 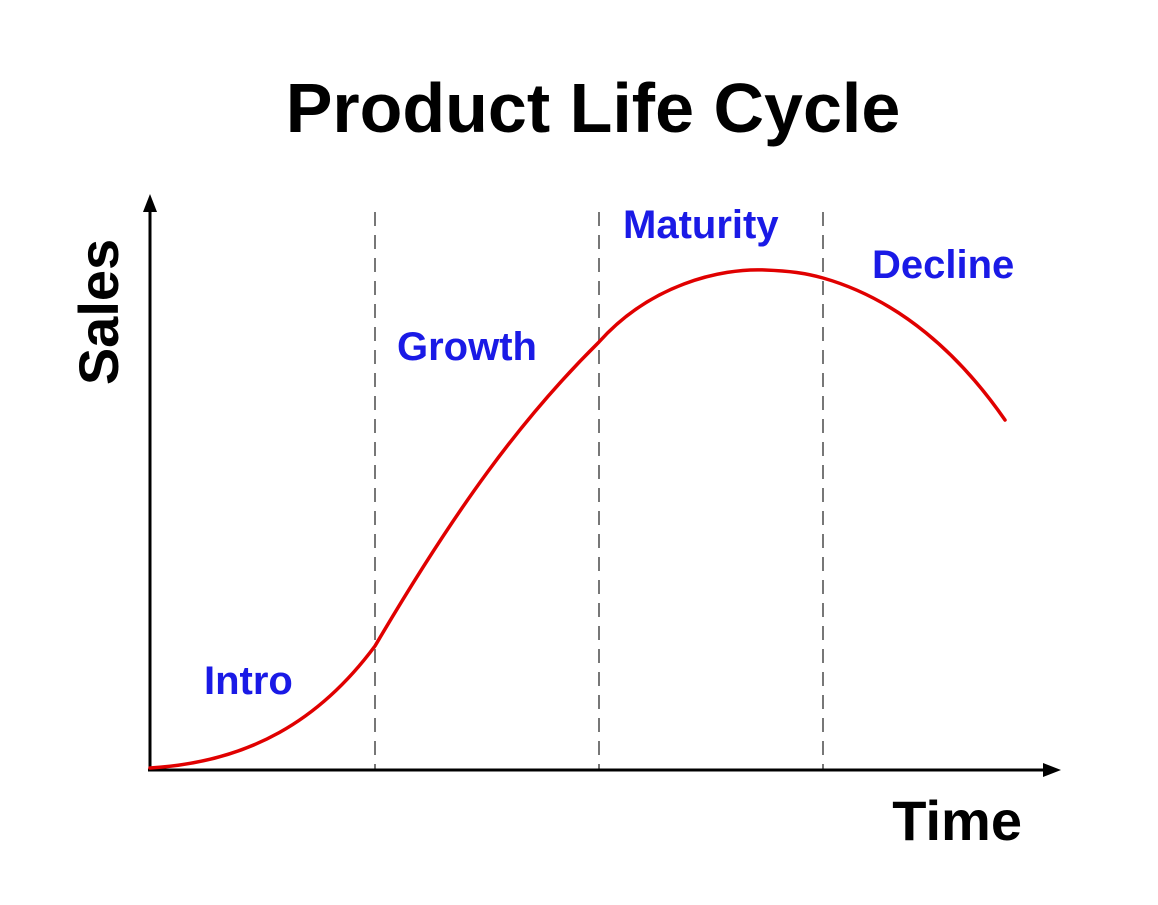 What do you see at coordinates (1052, 770) in the screenshot?
I see `x-axis-arrowhead` at bounding box center [1052, 770].